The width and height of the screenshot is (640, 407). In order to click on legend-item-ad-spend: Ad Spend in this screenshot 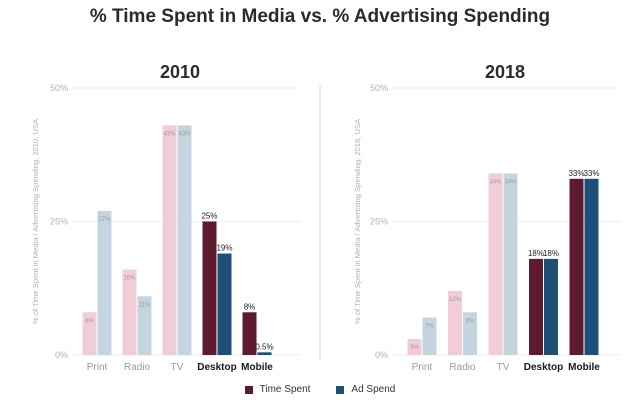, I will do `click(365, 389)`.